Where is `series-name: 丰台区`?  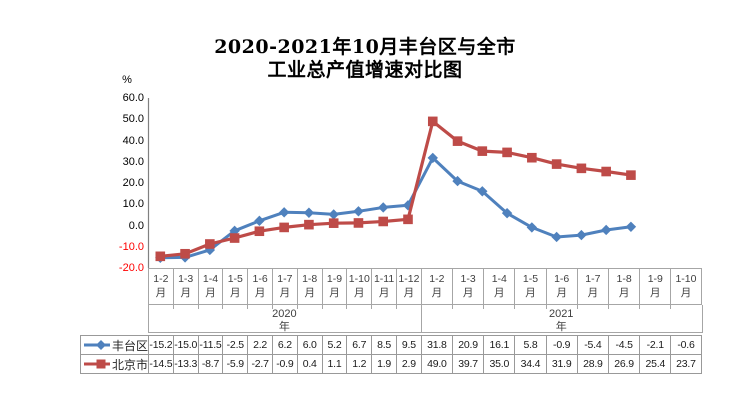 series-name: 丰台区 is located at coordinates (129, 345).